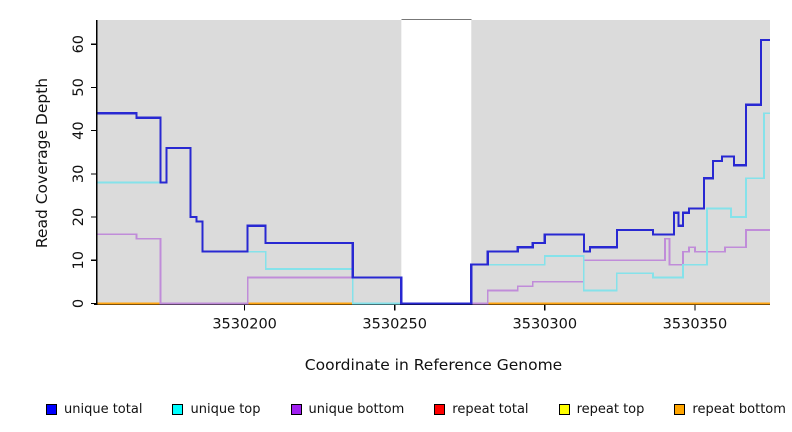 The height and width of the screenshot is (432, 792). What do you see at coordinates (103, 409) in the screenshot?
I see `legend-item-label: unique total` at bounding box center [103, 409].